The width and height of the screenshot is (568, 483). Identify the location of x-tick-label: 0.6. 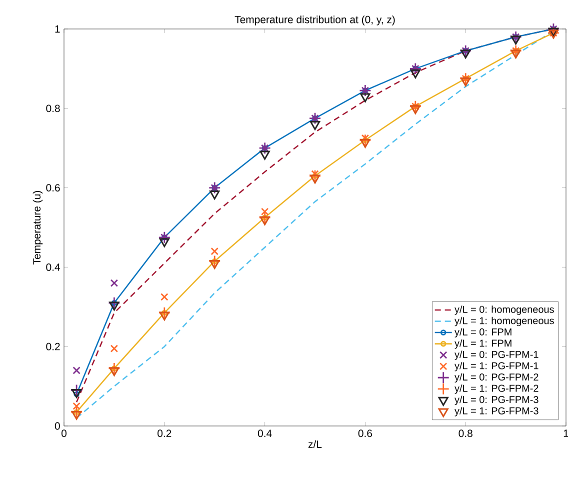
(365, 434).